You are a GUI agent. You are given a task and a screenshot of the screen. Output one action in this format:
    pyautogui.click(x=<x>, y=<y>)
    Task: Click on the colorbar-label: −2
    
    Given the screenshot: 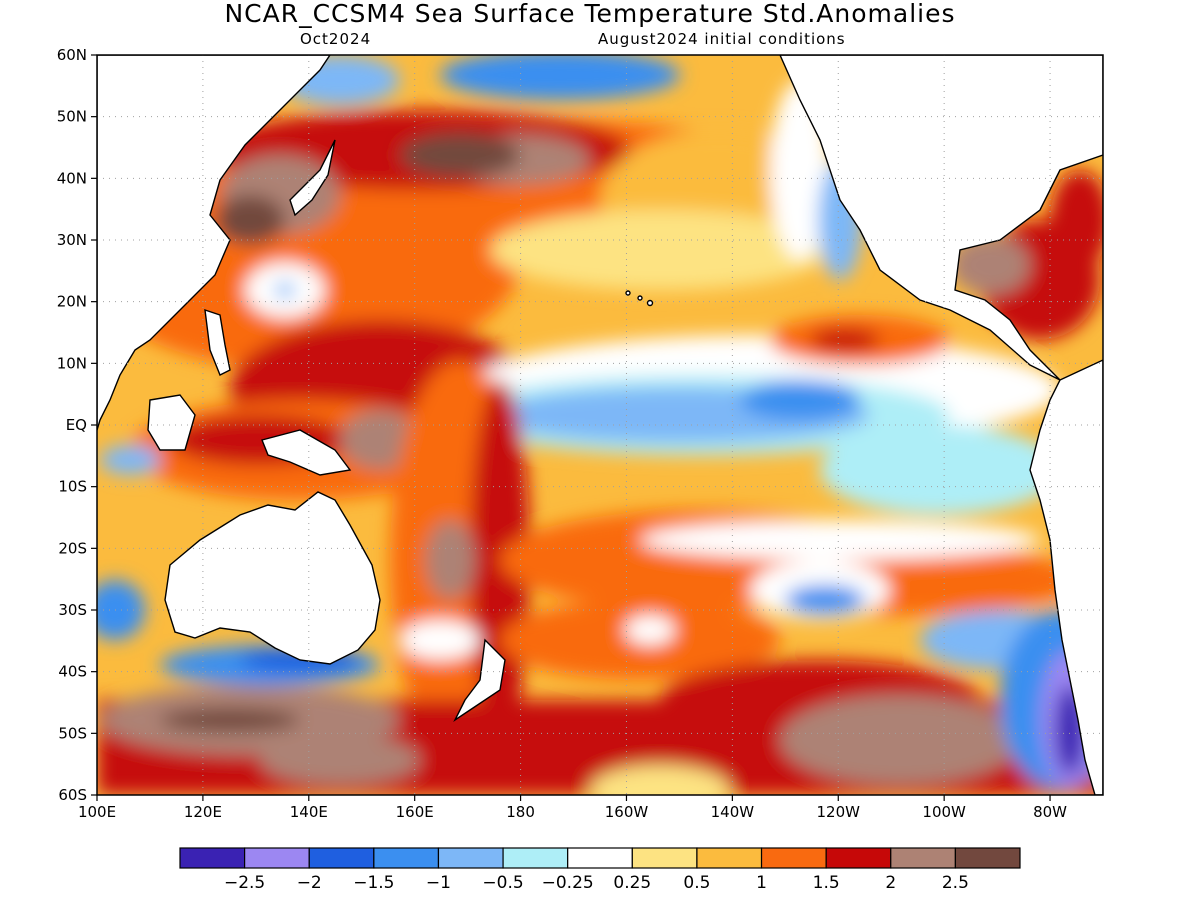 What is the action you would take?
    pyautogui.click(x=309, y=883)
    